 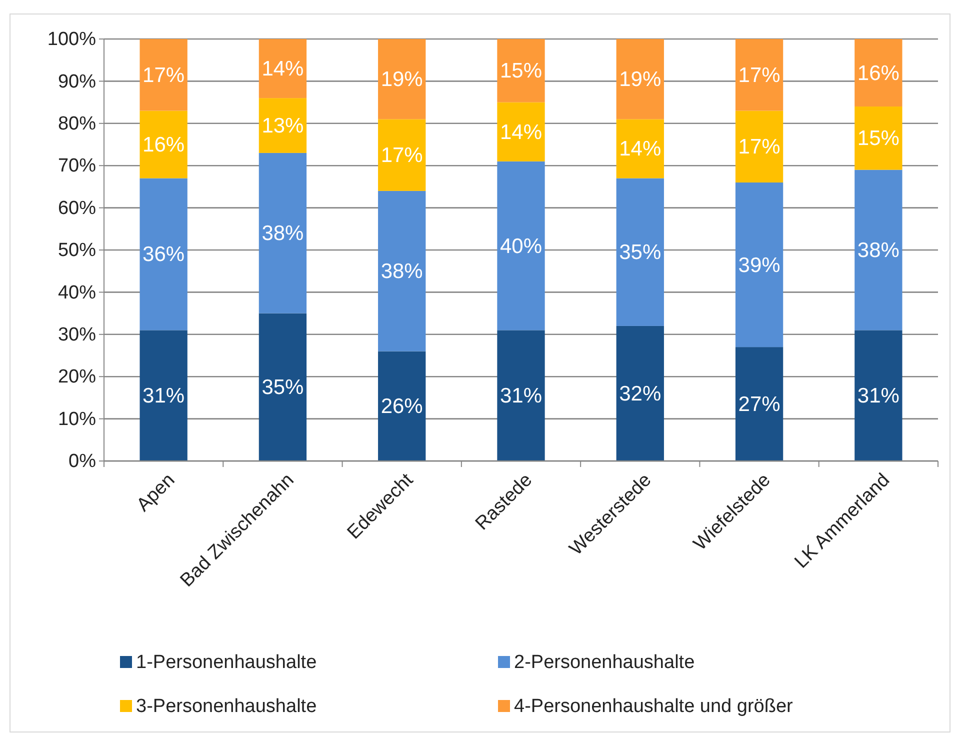 I want to click on data-label: 36%, so click(x=163, y=254).